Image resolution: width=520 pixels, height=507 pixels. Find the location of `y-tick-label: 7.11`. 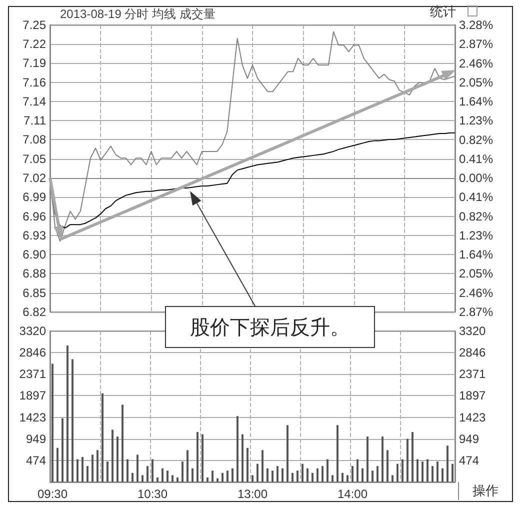

y-tick-label: 7.11 is located at coordinates (35, 121).